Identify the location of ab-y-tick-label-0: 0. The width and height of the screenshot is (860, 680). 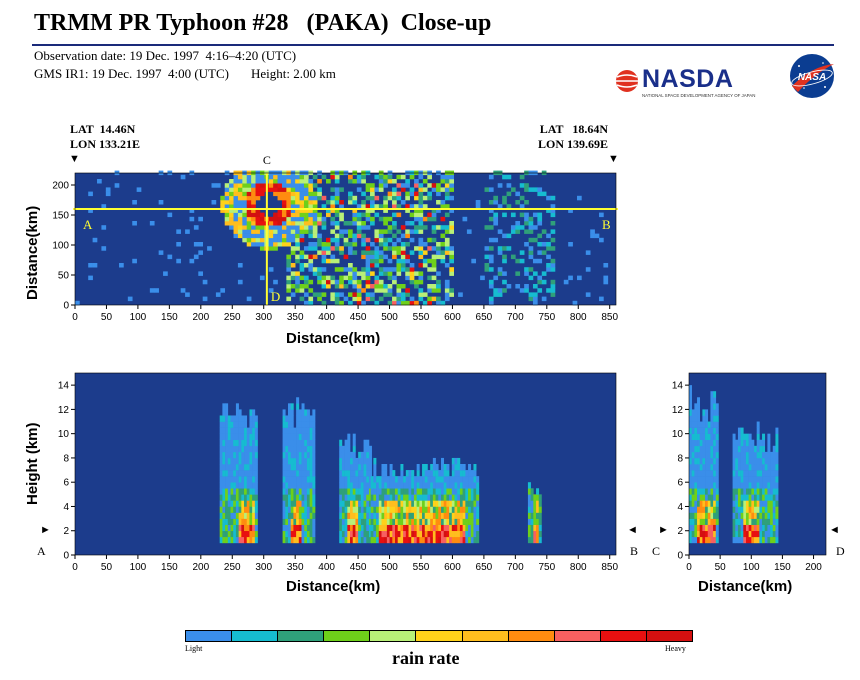
(66, 556).